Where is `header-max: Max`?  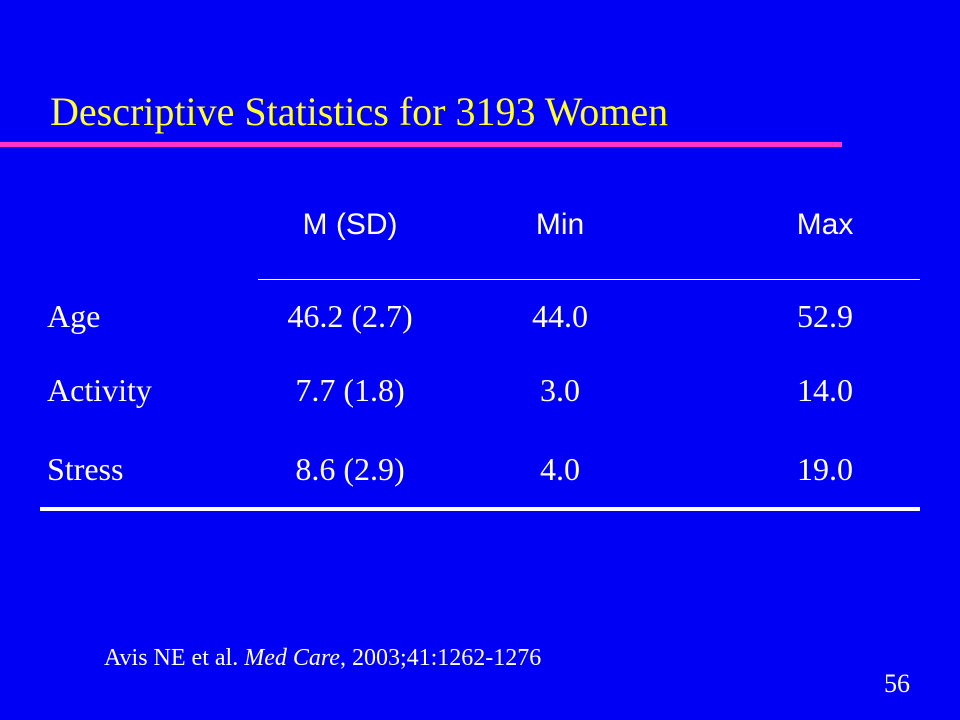 header-max: Max is located at coordinates (825, 224).